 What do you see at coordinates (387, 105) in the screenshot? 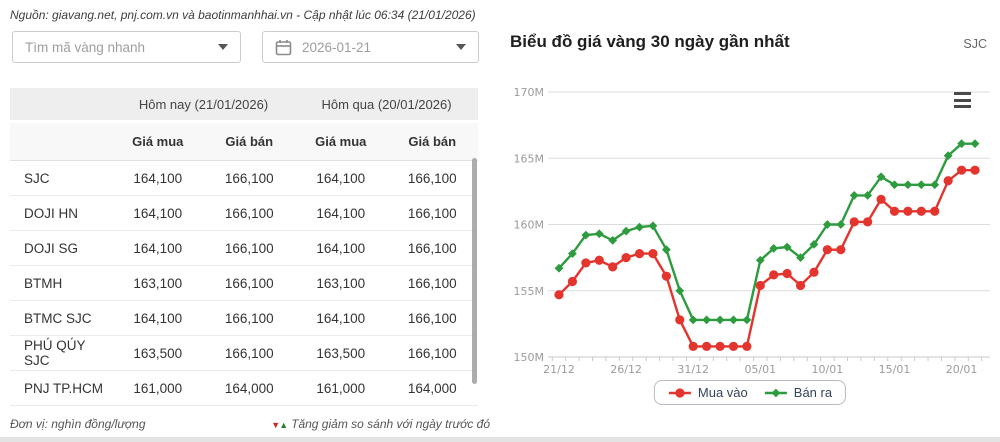
I see `yesterday-group-header: Hôm qua (20/01/2026)` at bounding box center [387, 105].